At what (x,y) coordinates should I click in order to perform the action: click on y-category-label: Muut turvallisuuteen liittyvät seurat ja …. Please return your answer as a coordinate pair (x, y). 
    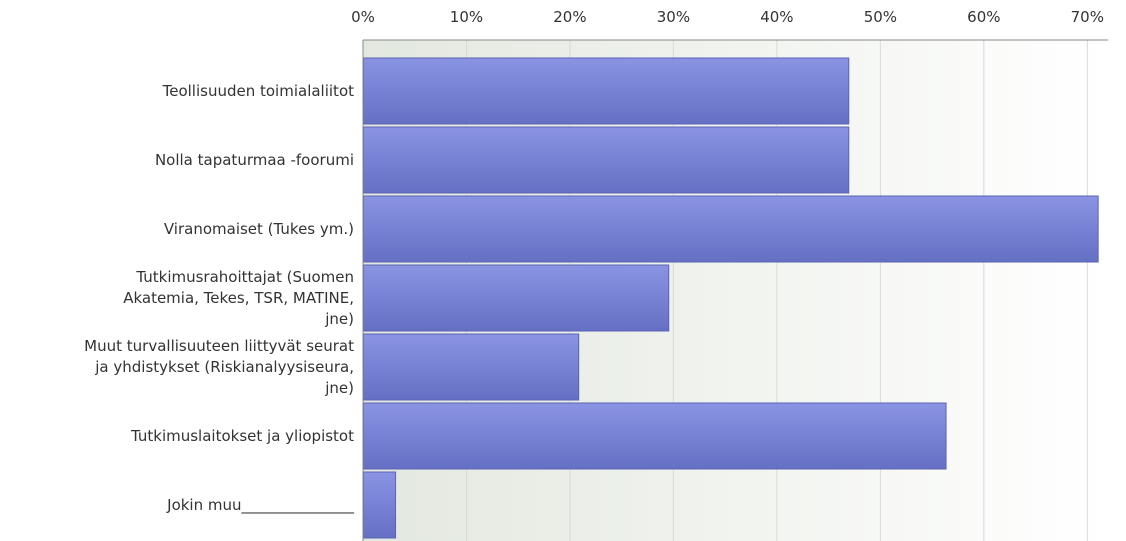
    Looking at the image, I should click on (219, 367).